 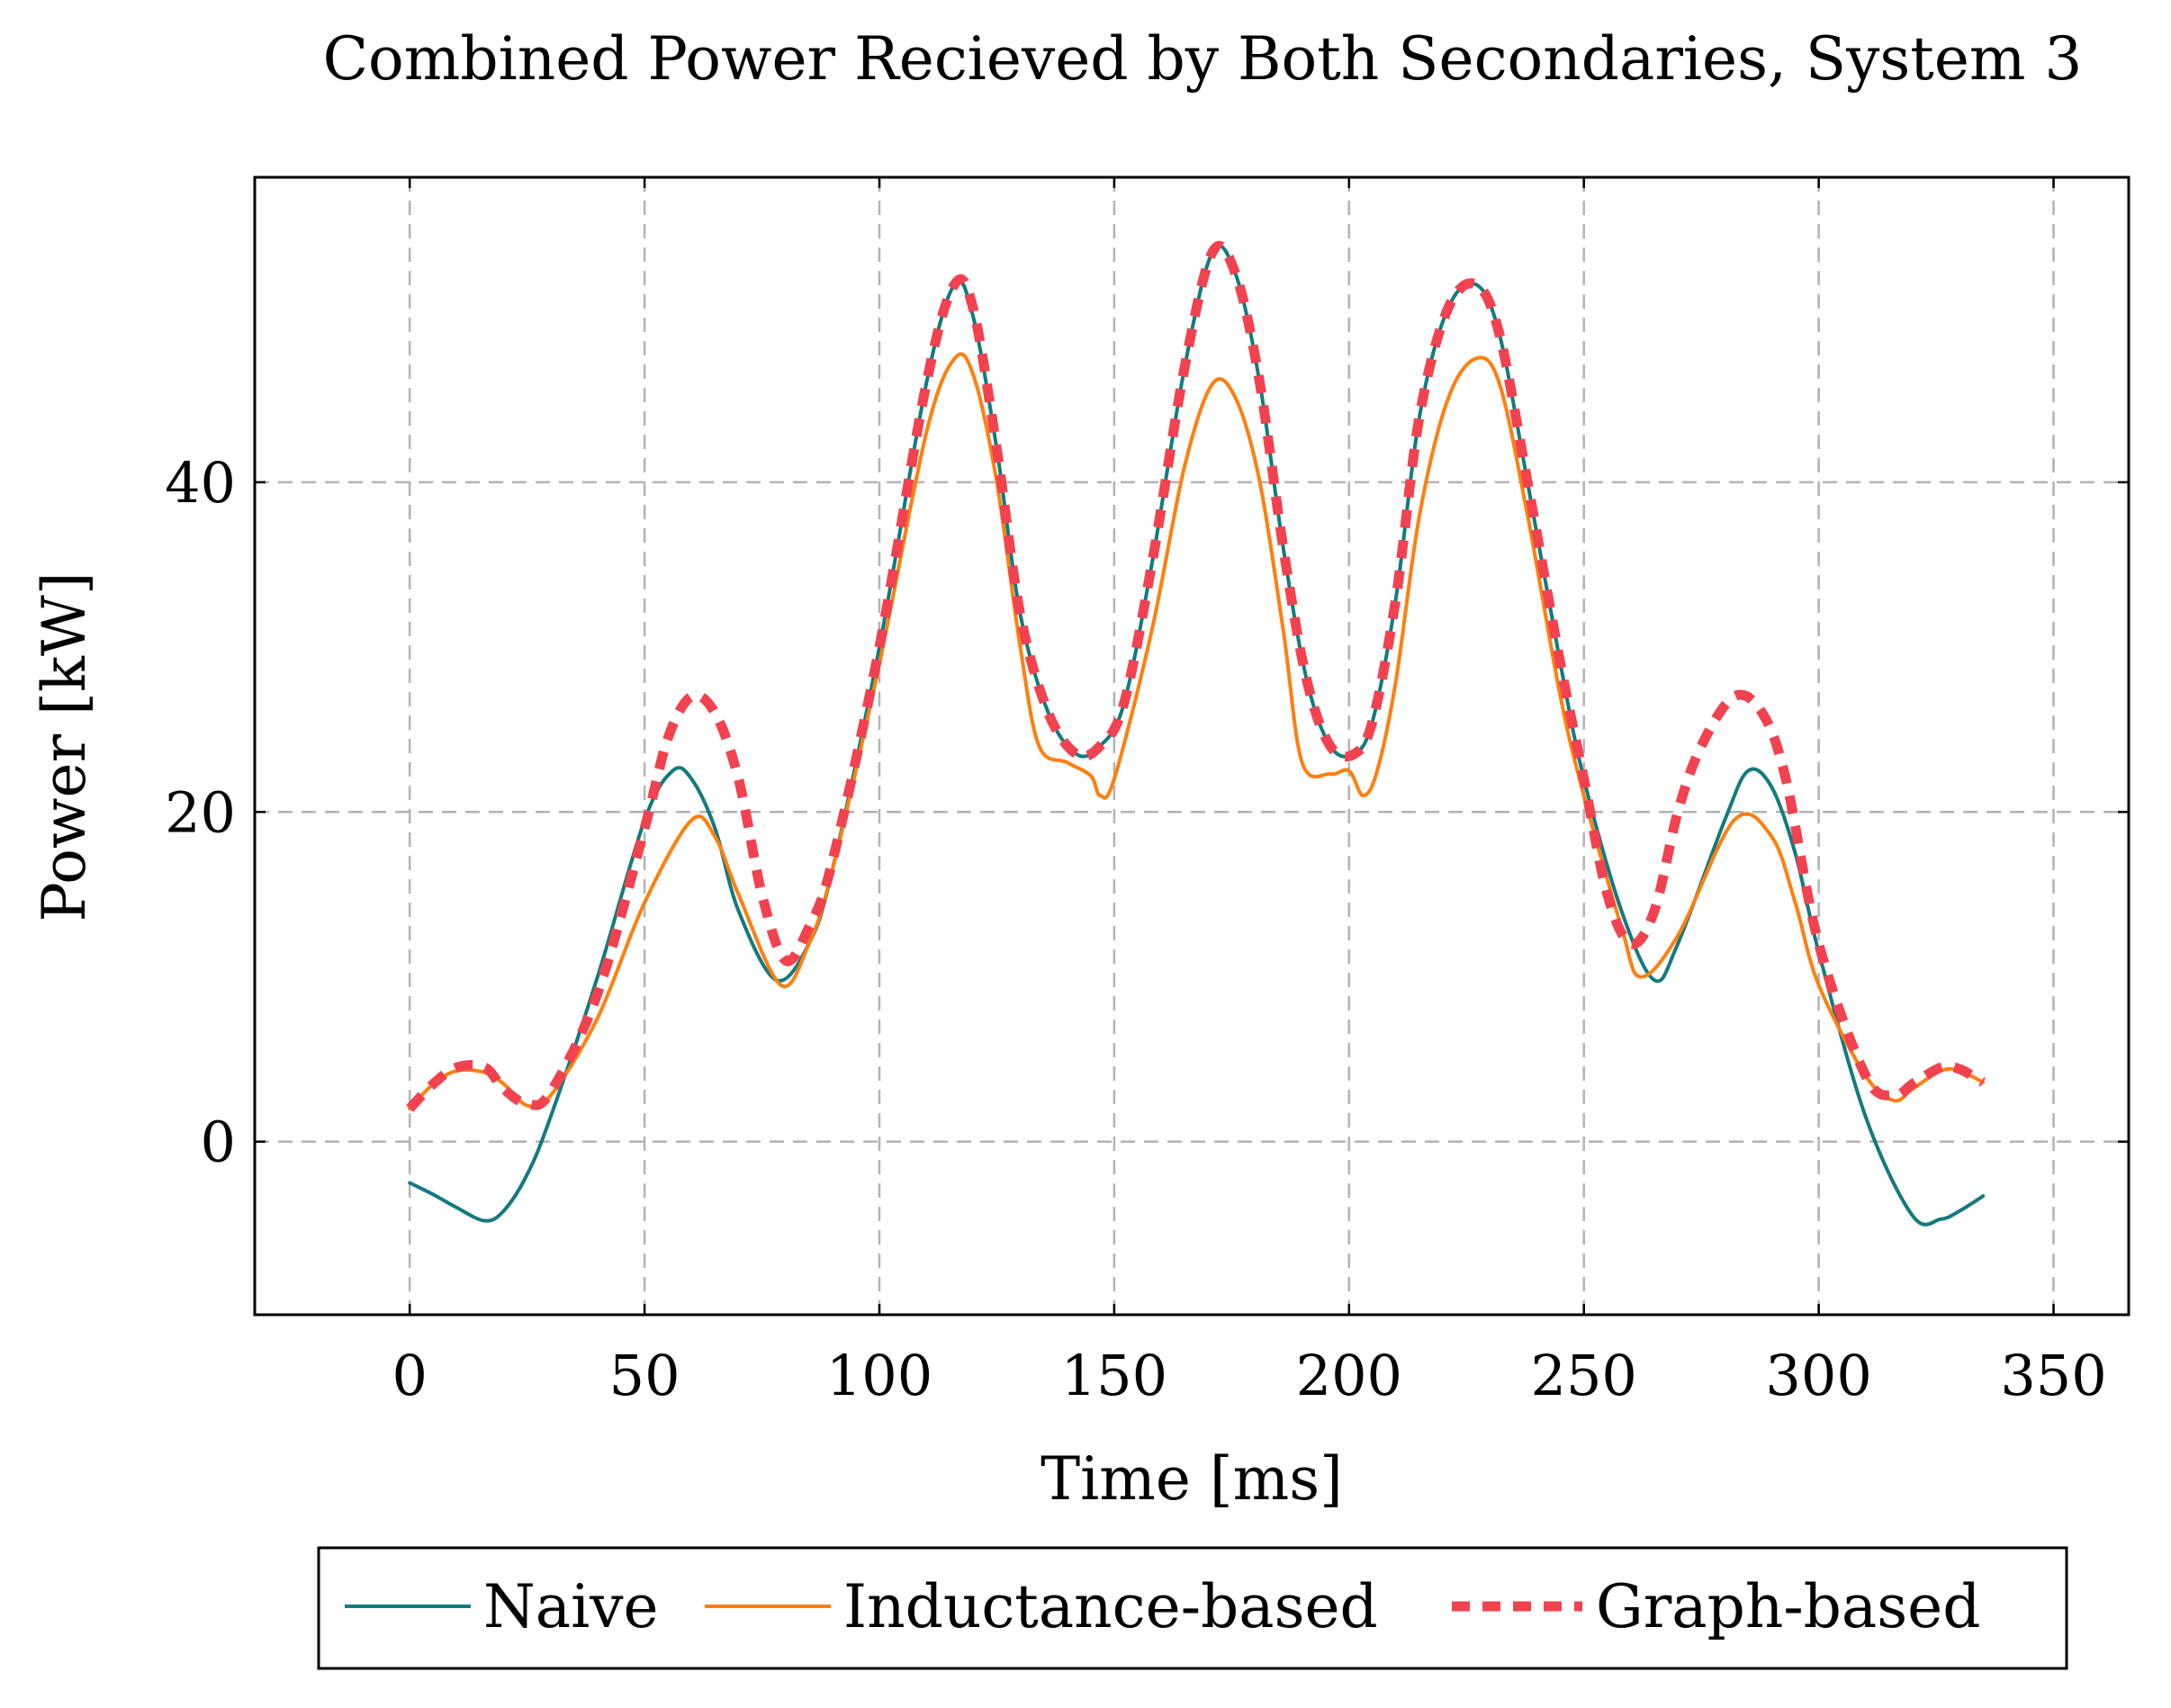 I want to click on x-tick-label: 100, so click(x=879, y=1375).